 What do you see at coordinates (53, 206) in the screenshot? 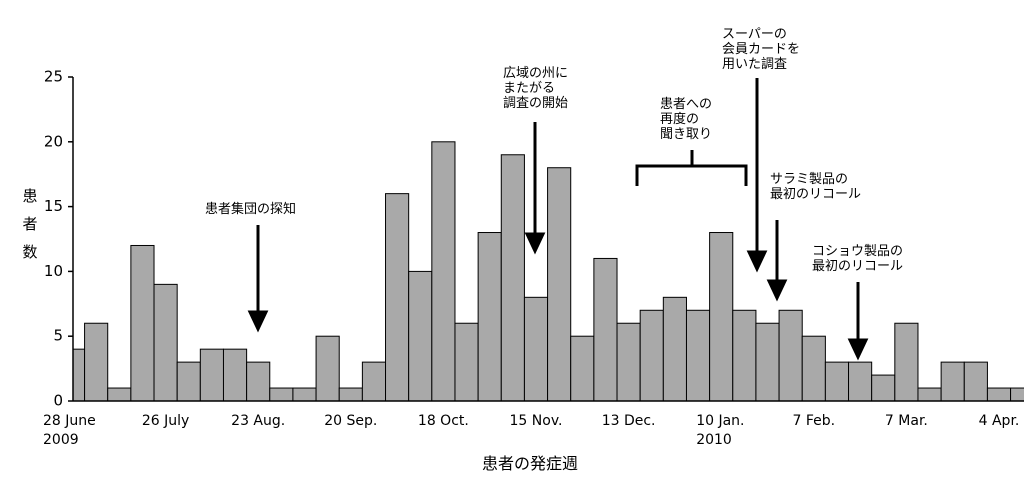
I see `y-tick-label: 15` at bounding box center [53, 206].